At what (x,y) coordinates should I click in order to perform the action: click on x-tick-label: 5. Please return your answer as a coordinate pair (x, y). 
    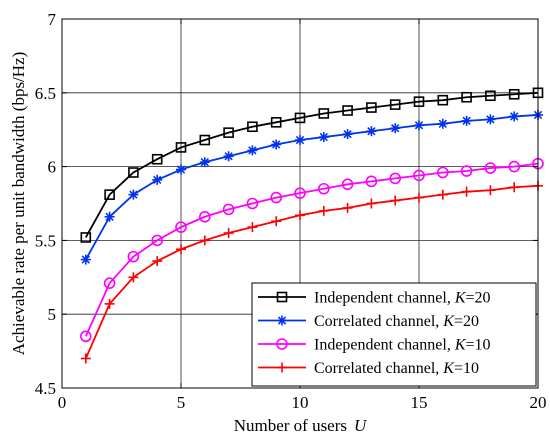
    Looking at the image, I should click on (181, 402).